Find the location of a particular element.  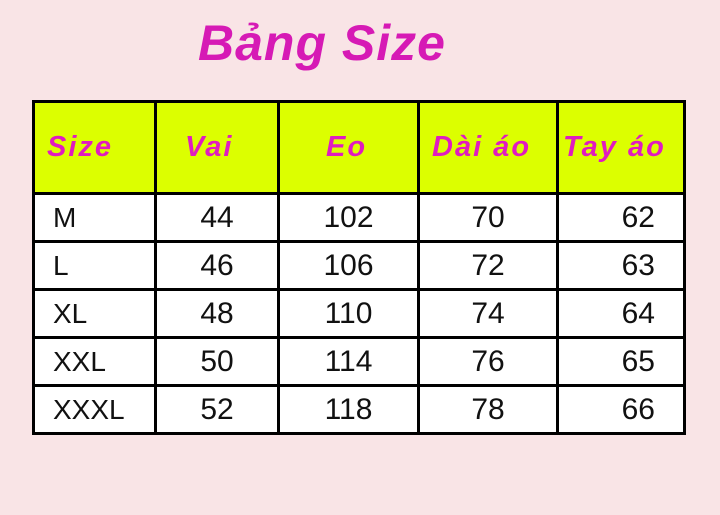

table-row: L 46 106 72 63 is located at coordinates (359, 265).